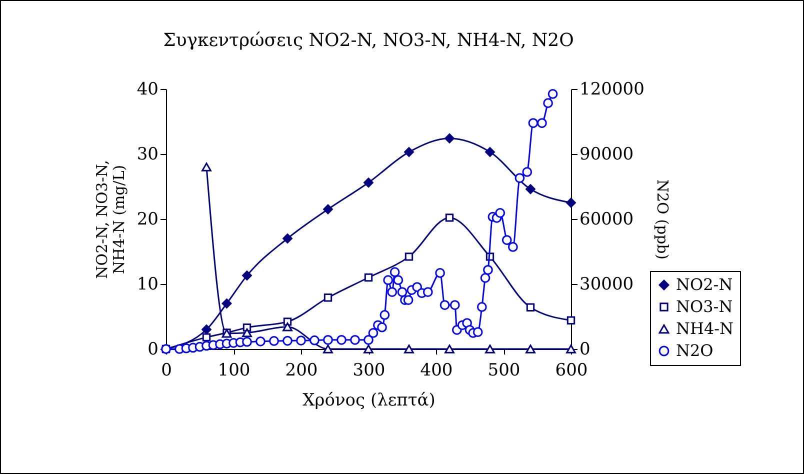 This screenshot has height=474, width=804. Describe the element at coordinates (234, 370) in the screenshot. I see `x-tick-label: 100` at that location.